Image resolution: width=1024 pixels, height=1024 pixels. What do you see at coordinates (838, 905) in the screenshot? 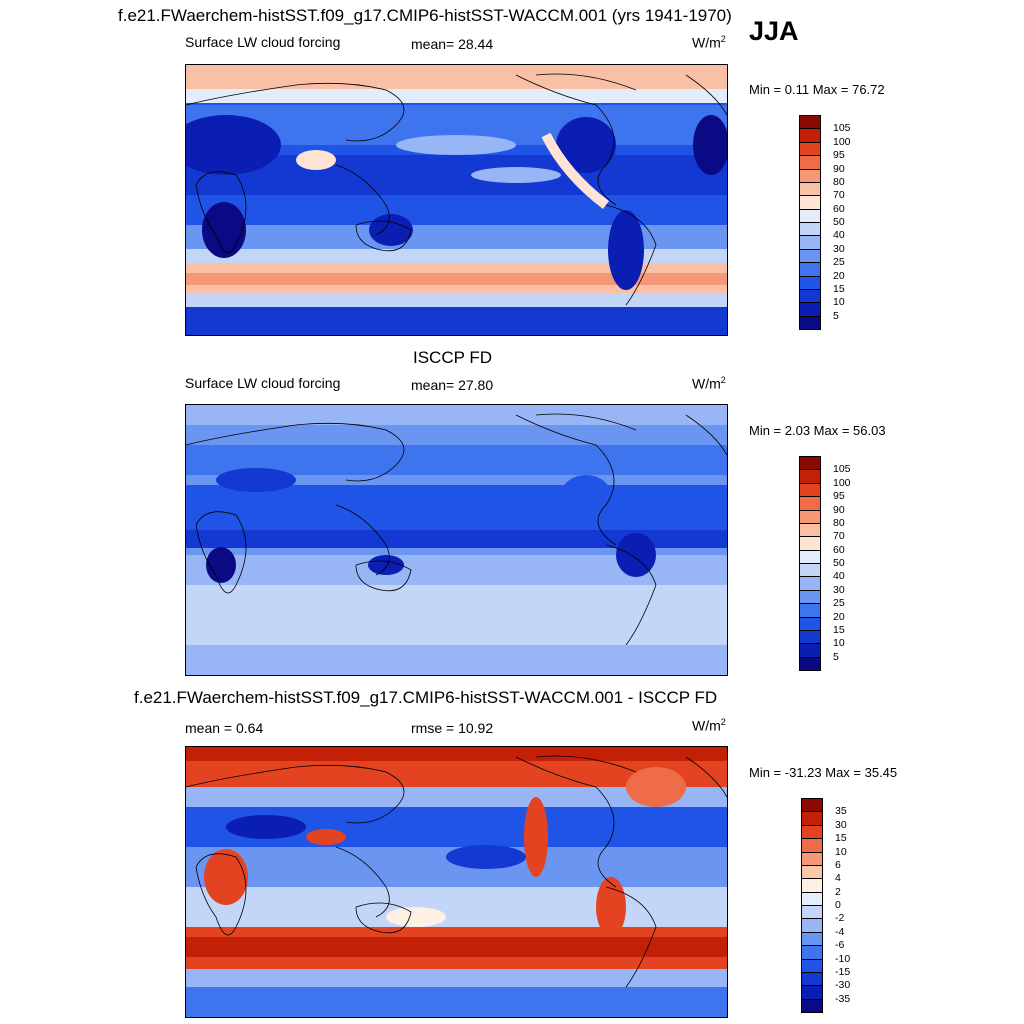
I see `colorbar-label: 0` at bounding box center [838, 905].